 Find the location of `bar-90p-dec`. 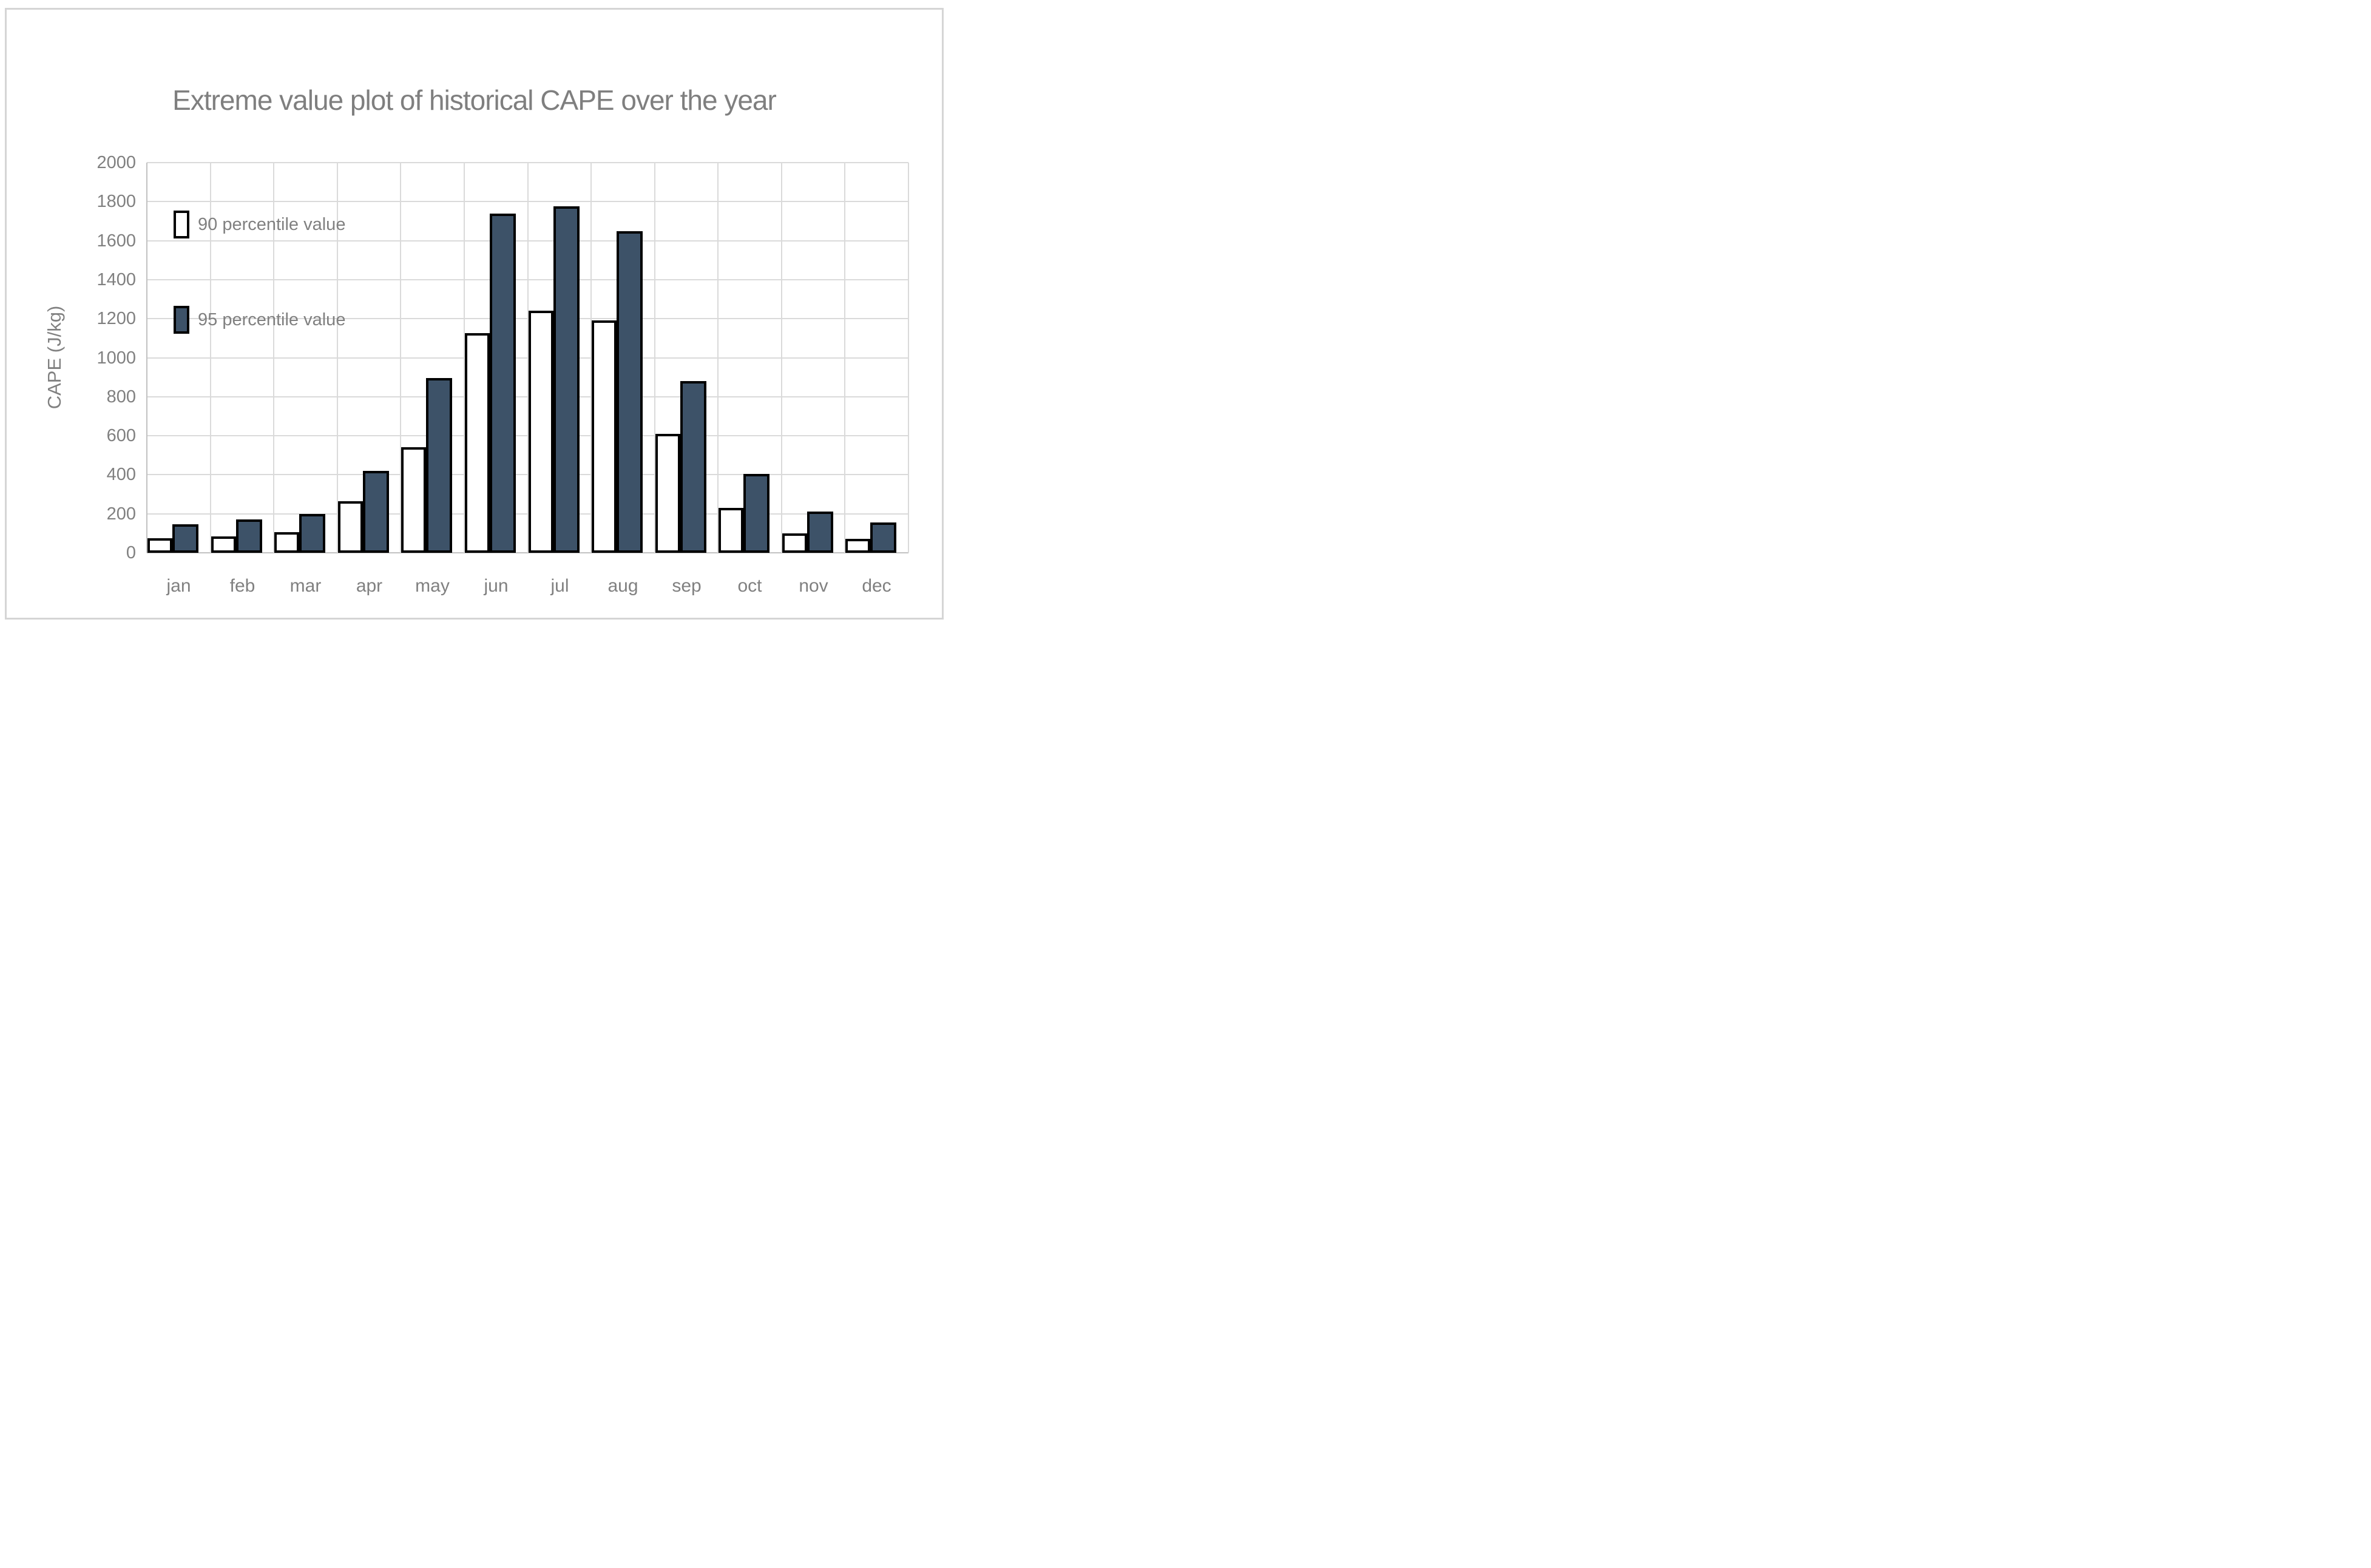

bar-90p-dec is located at coordinates (857, 546).